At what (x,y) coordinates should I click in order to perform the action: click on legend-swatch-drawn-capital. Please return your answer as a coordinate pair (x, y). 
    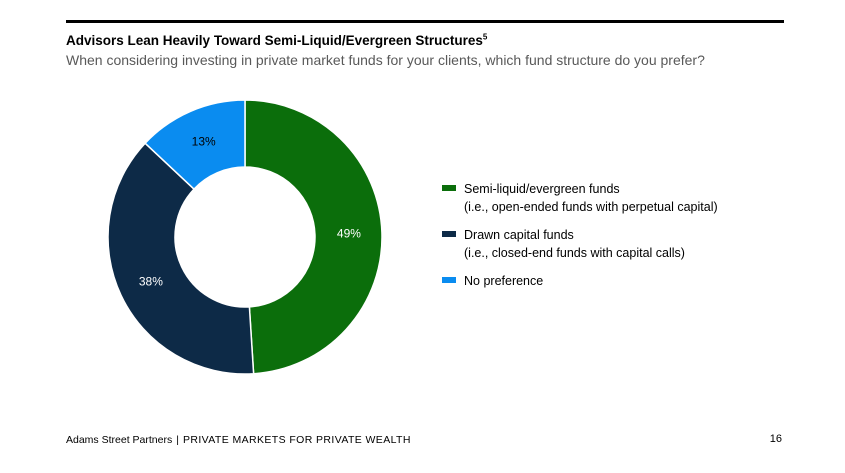
    Looking at the image, I should click on (449, 234).